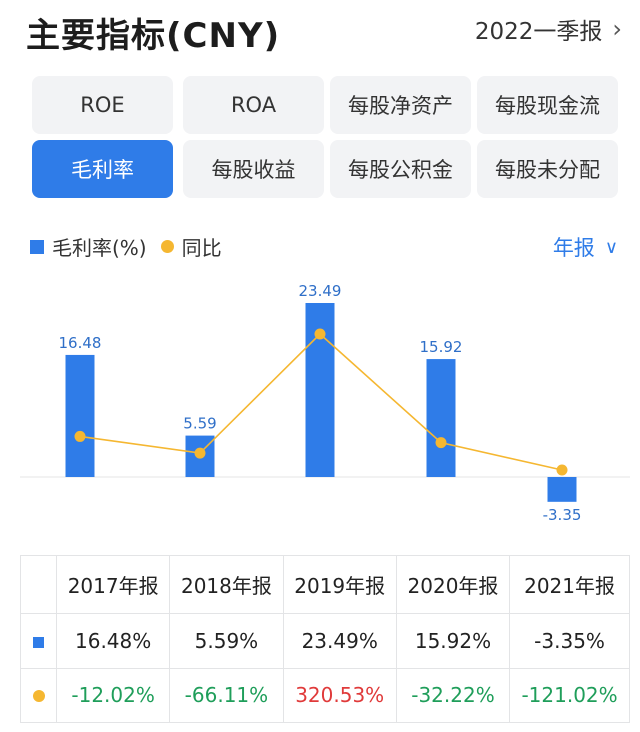  What do you see at coordinates (617, 29) in the screenshot?
I see `chevron-right-icon: ›` at bounding box center [617, 29].